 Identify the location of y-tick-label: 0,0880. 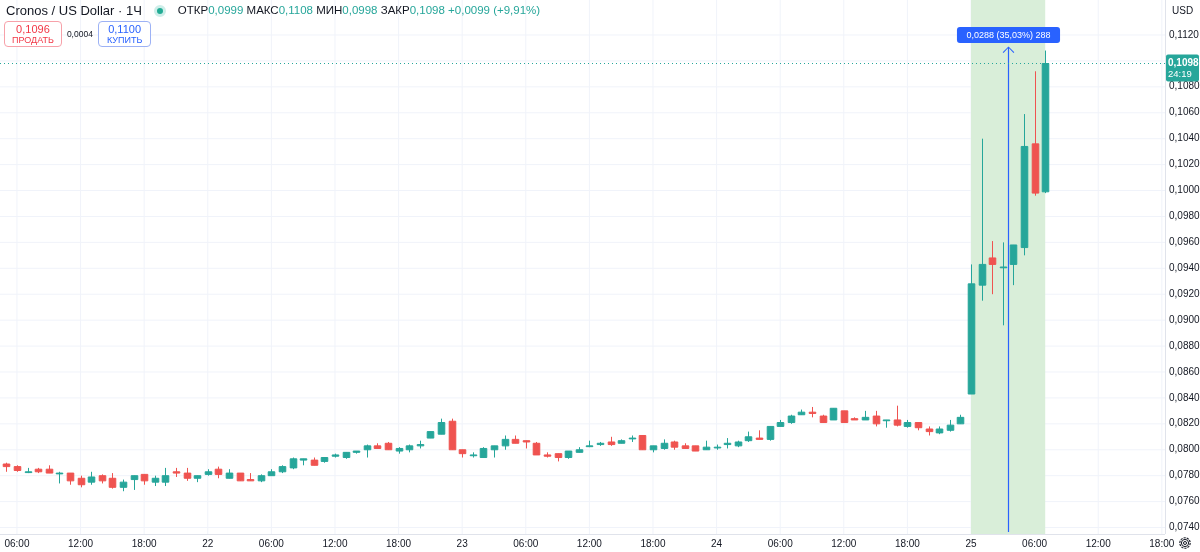
(1184, 345).